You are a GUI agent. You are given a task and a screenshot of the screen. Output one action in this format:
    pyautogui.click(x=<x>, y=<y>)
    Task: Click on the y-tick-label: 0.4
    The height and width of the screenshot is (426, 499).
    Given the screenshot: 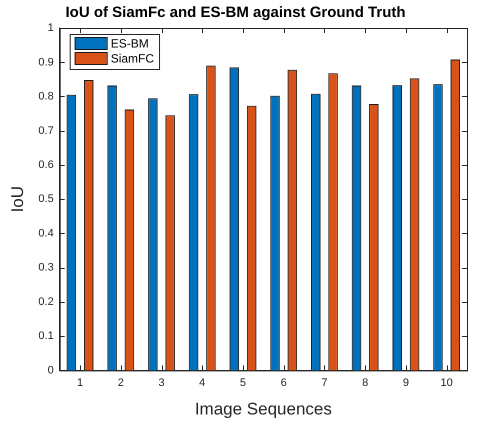 What is the action you would take?
    pyautogui.click(x=46, y=233)
    